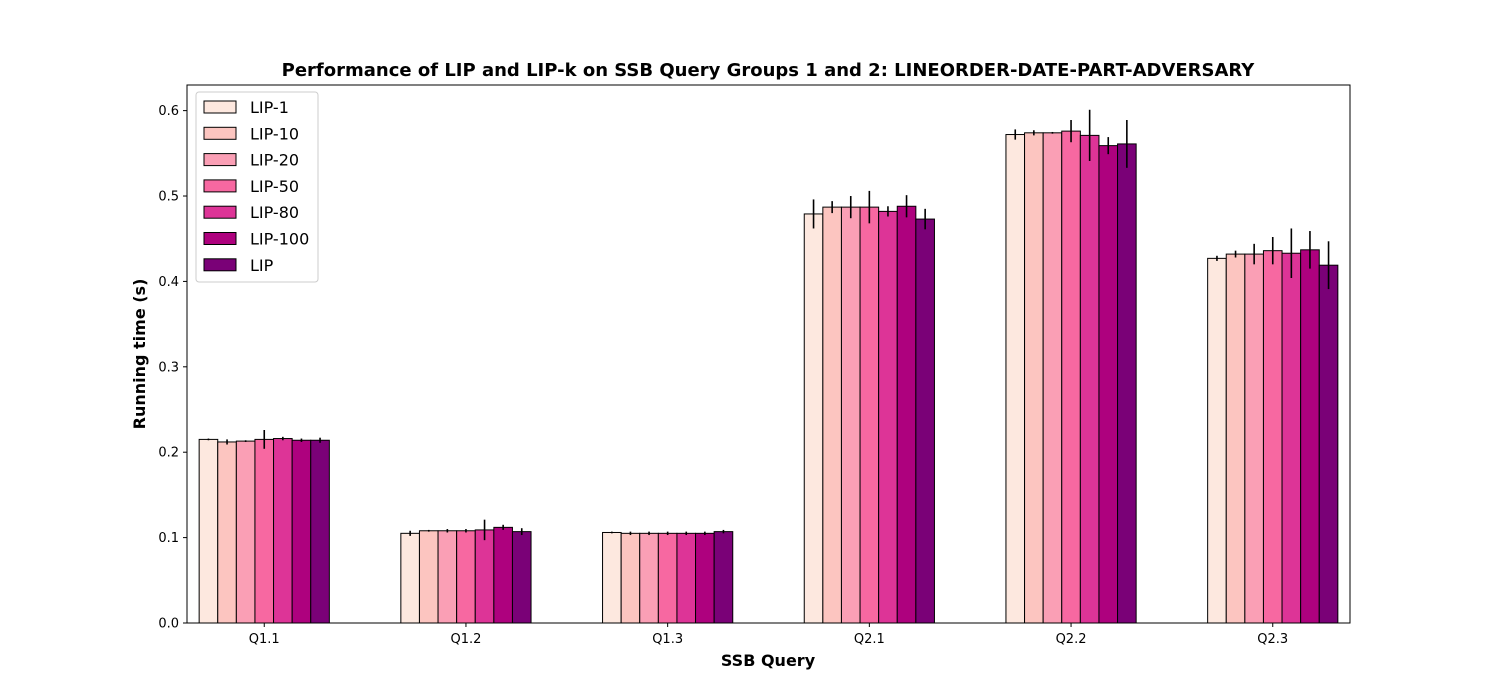 Image resolution: width=1500 pixels, height=700 pixels. I want to click on x-axis: Q1.1 Q1.2 Q1.3 Q2.1 Q2.2 Q2.3, so click(768, 635).